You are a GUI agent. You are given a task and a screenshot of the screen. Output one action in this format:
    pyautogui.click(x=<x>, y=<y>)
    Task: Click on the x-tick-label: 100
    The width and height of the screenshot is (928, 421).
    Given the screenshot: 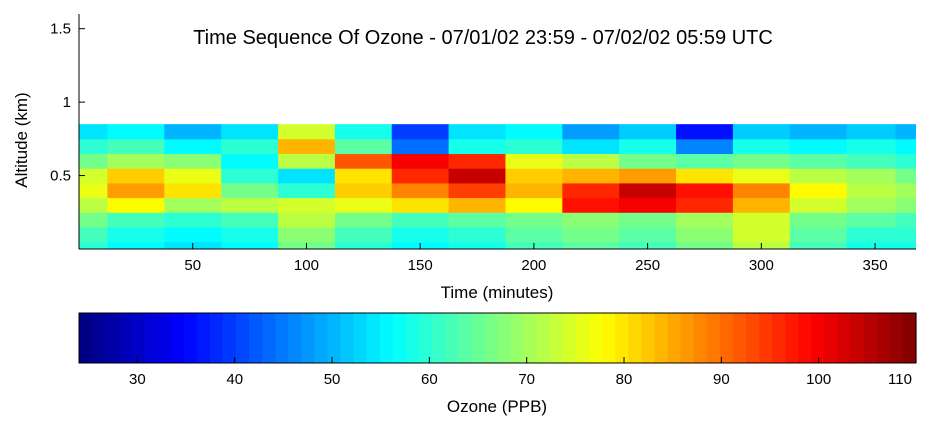 What is the action you would take?
    pyautogui.click(x=306, y=265)
    